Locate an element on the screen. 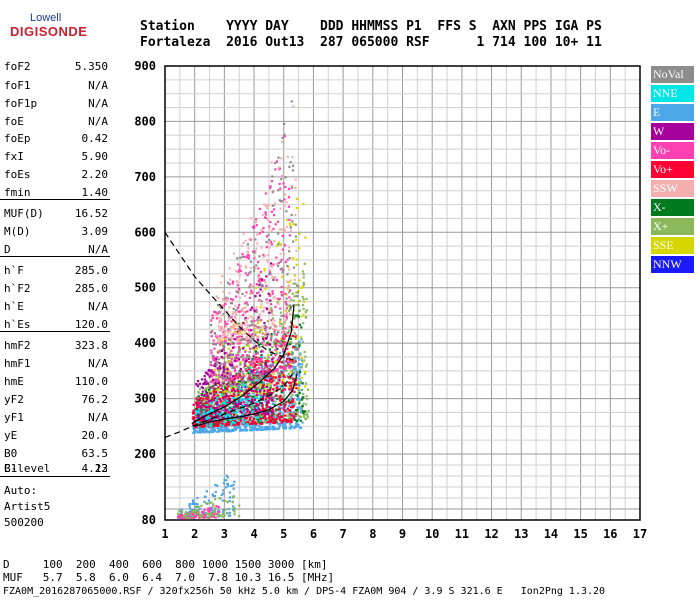 The height and width of the screenshot is (600, 700). param-row-ye: yE 20.0 is located at coordinates (55, 438).